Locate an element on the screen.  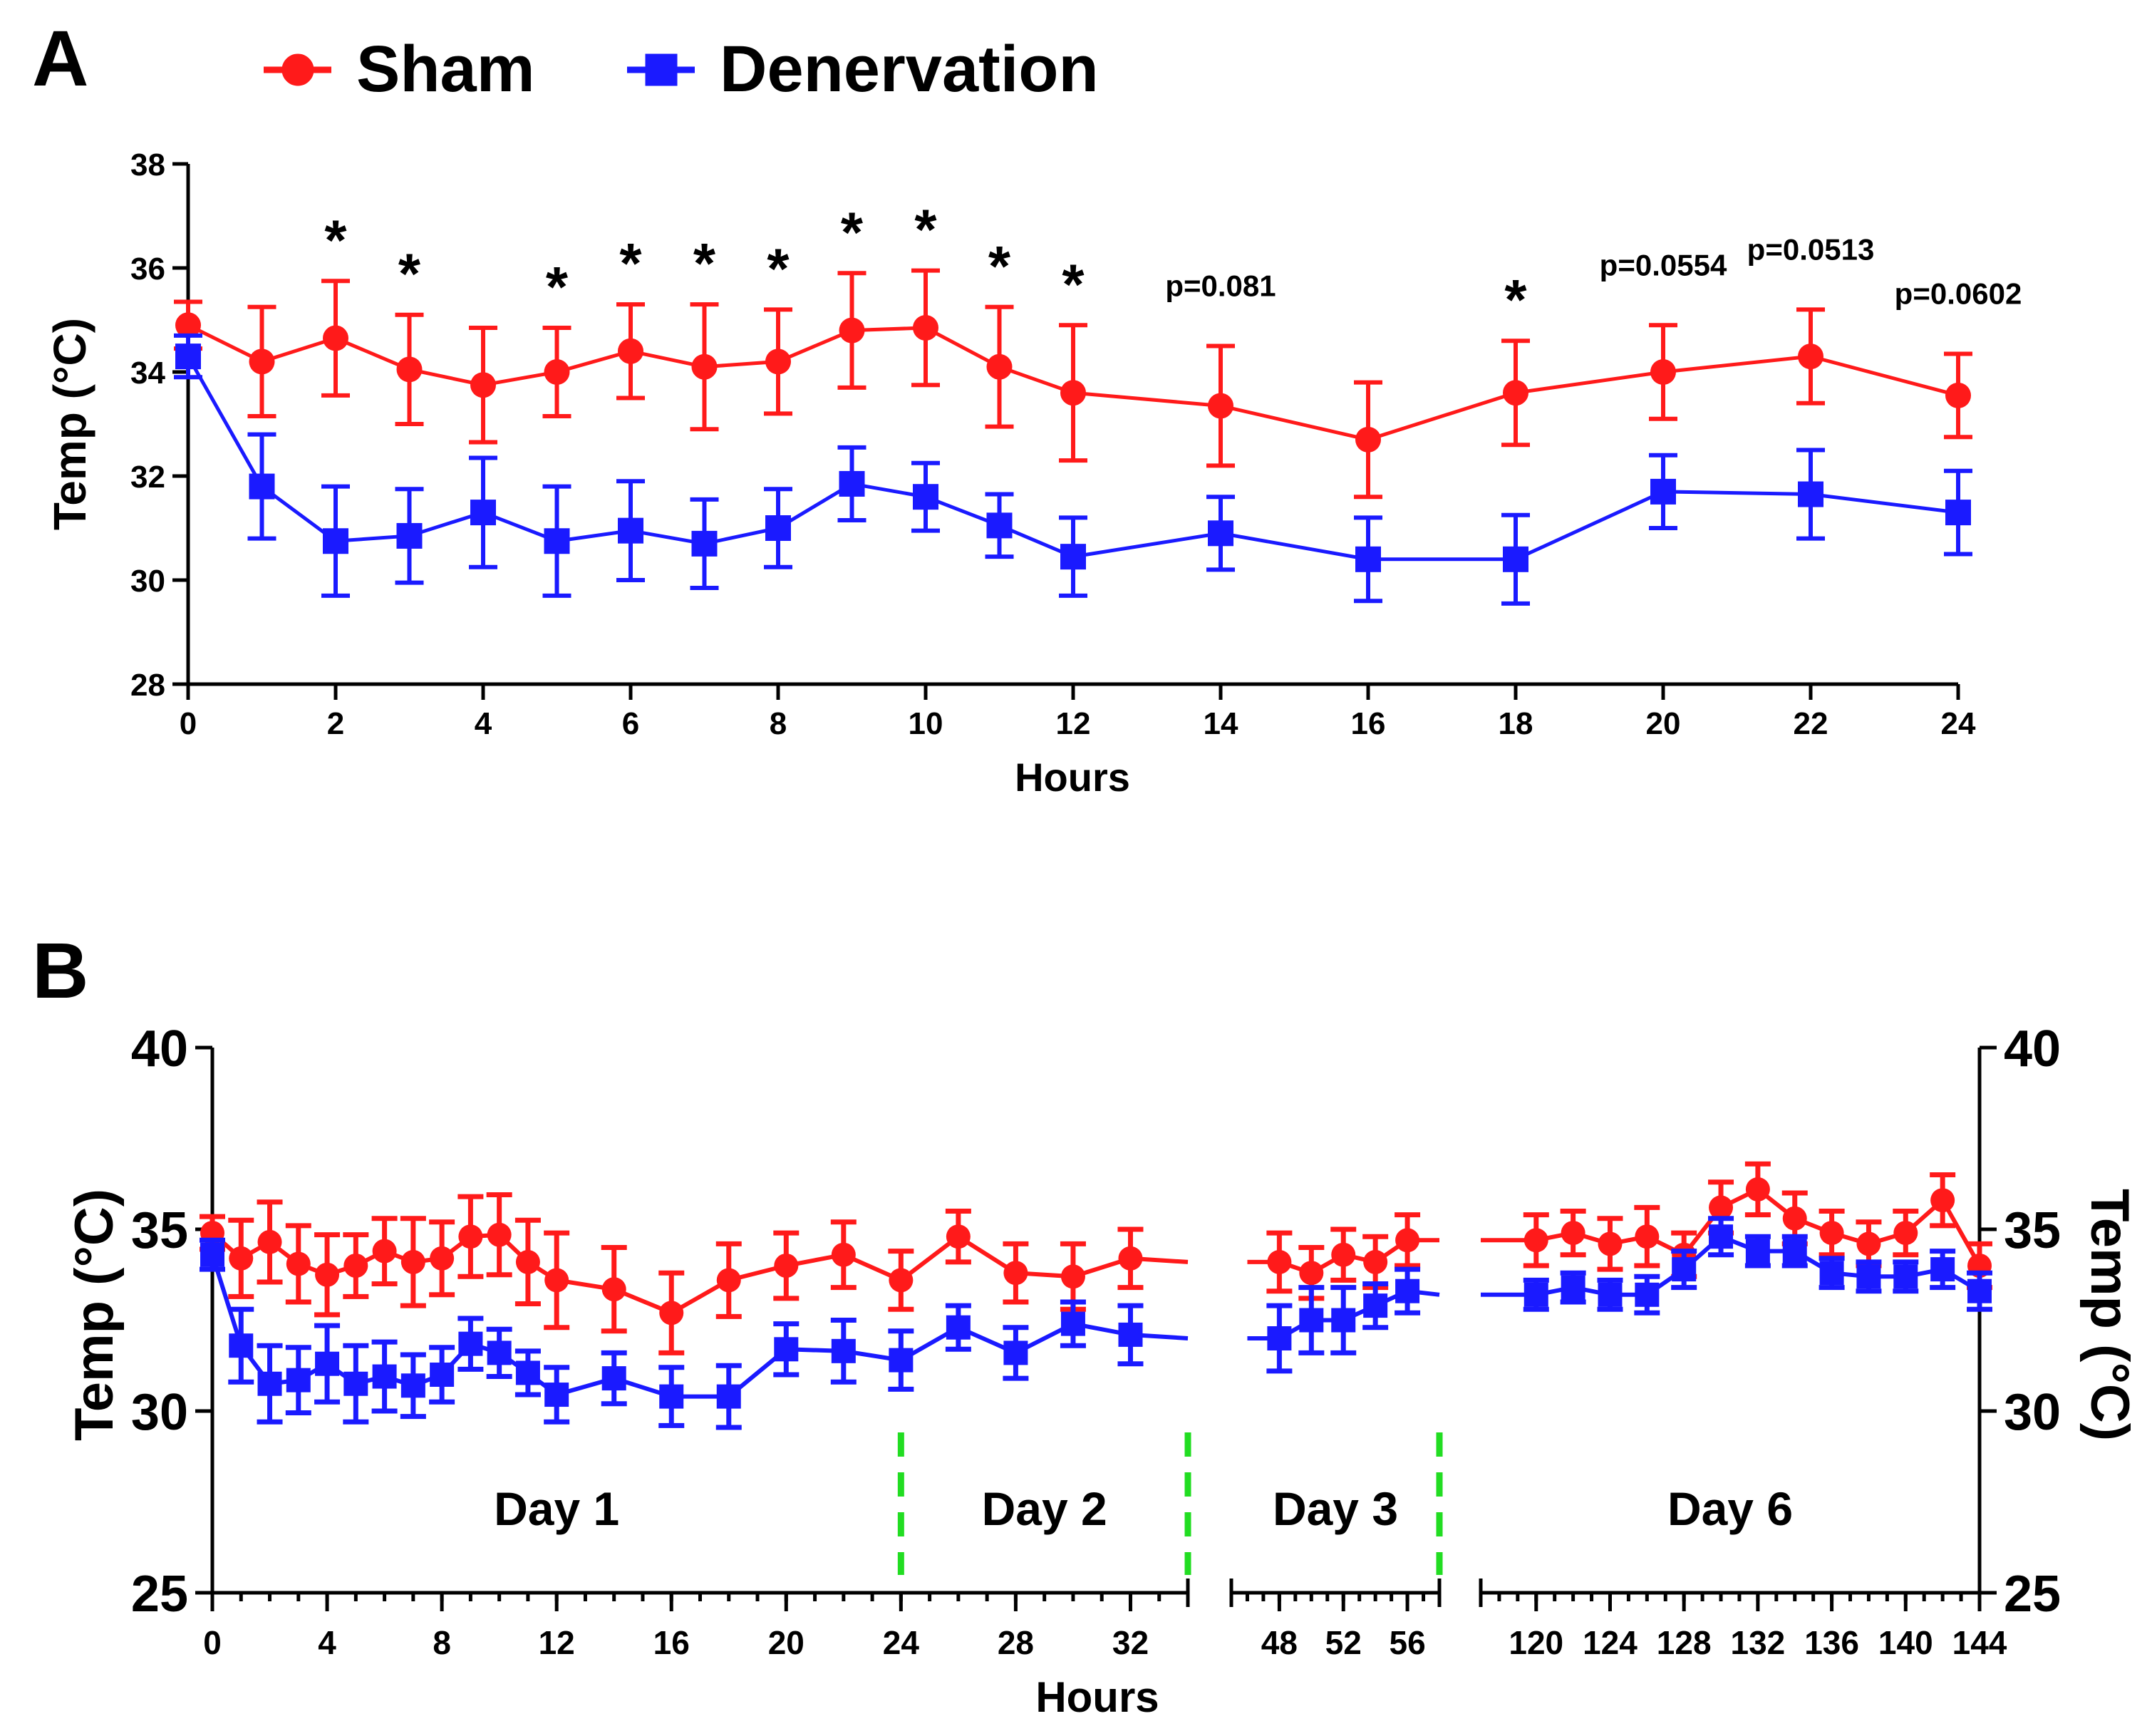
x-tick-label: 24 is located at coordinates (901, 1642).